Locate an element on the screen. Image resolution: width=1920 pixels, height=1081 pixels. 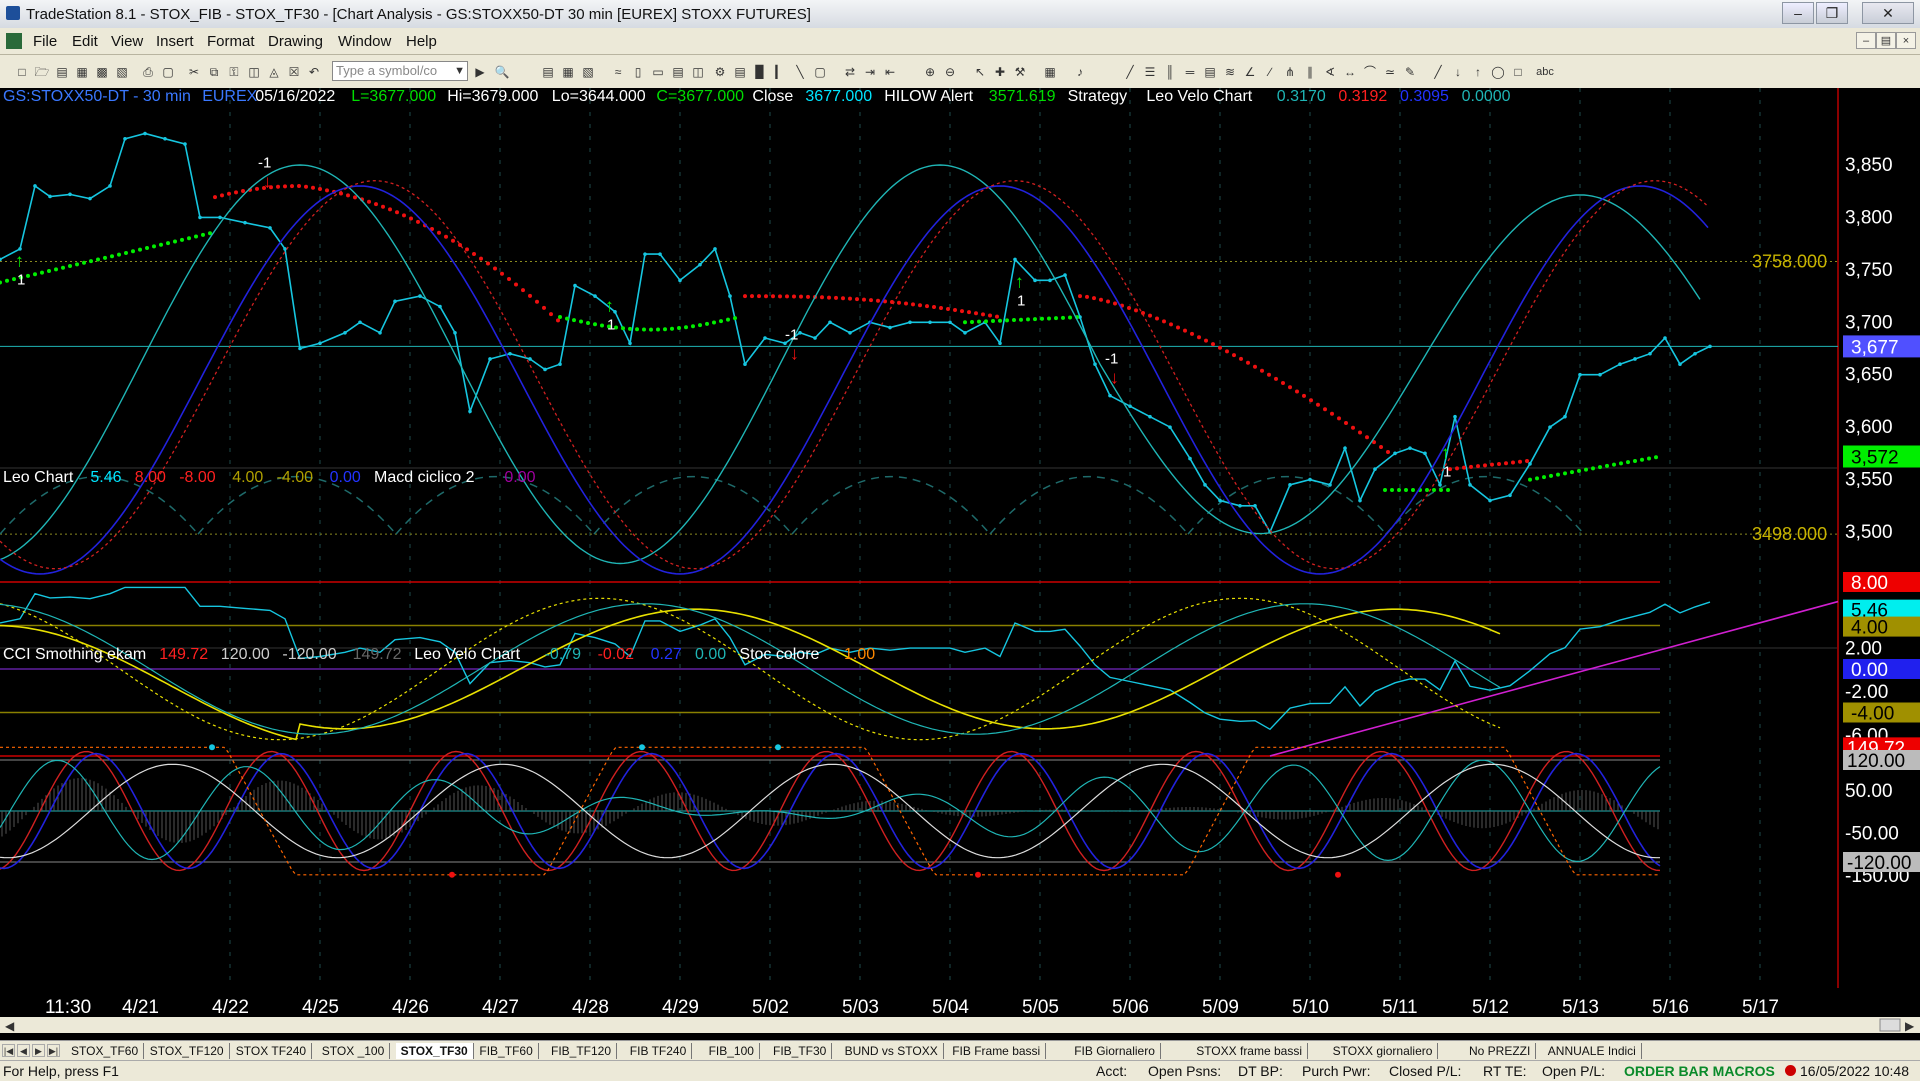
tab-last-icon: ▶| is located at coordinates (53, 1050).